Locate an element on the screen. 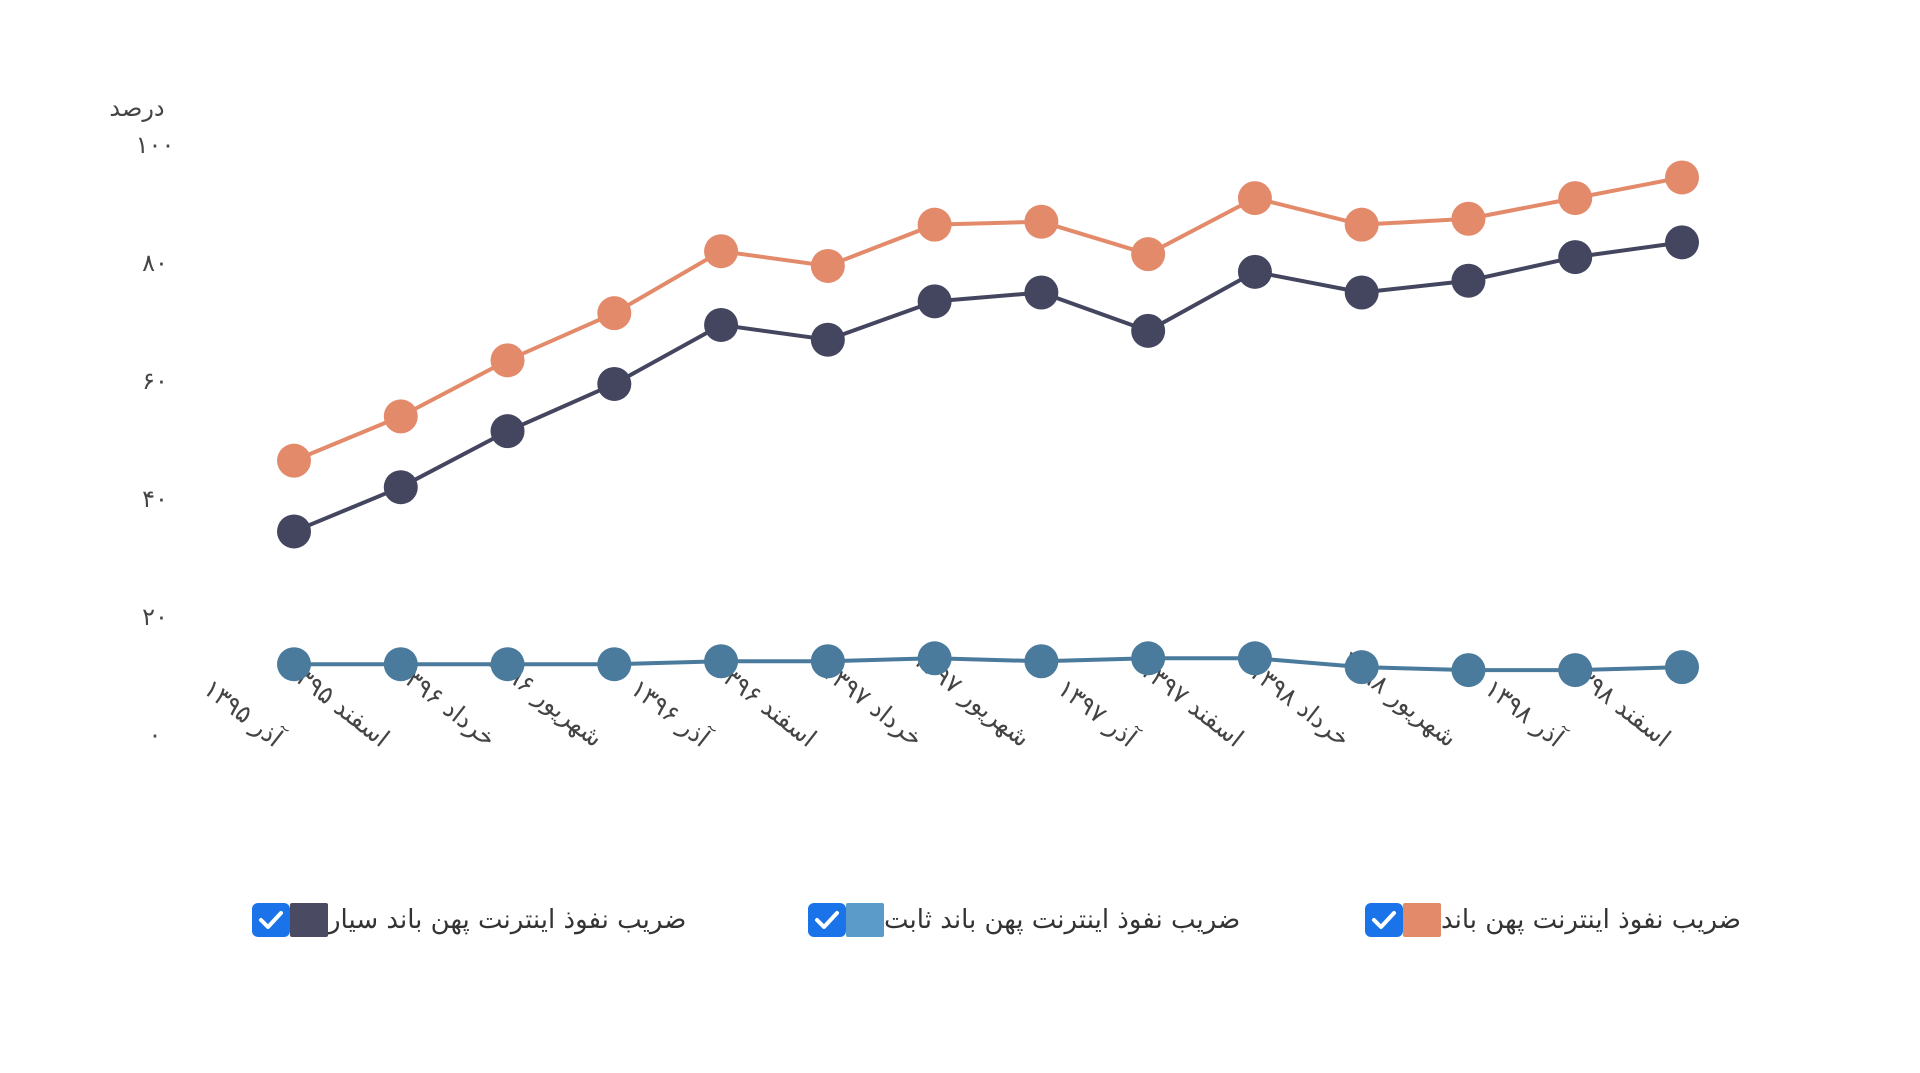 Image resolution: width=1920 pixels, height=1073 pixels. y-axis-unit-label: درصد is located at coordinates (137, 108).